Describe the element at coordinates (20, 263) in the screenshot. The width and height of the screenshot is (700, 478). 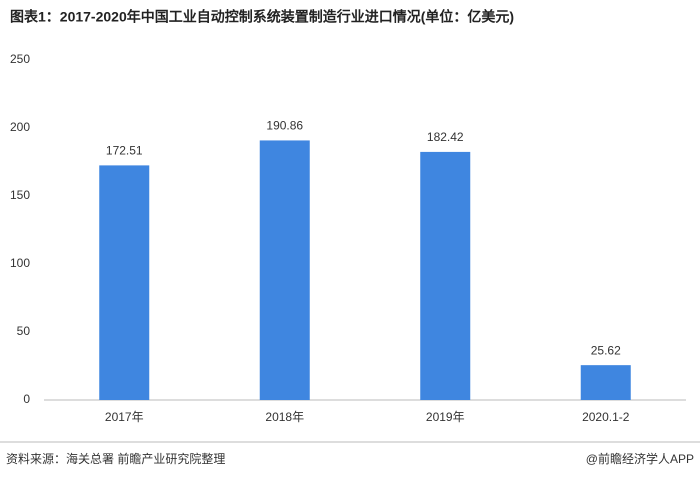
I see `y-tick-label: 100` at that location.